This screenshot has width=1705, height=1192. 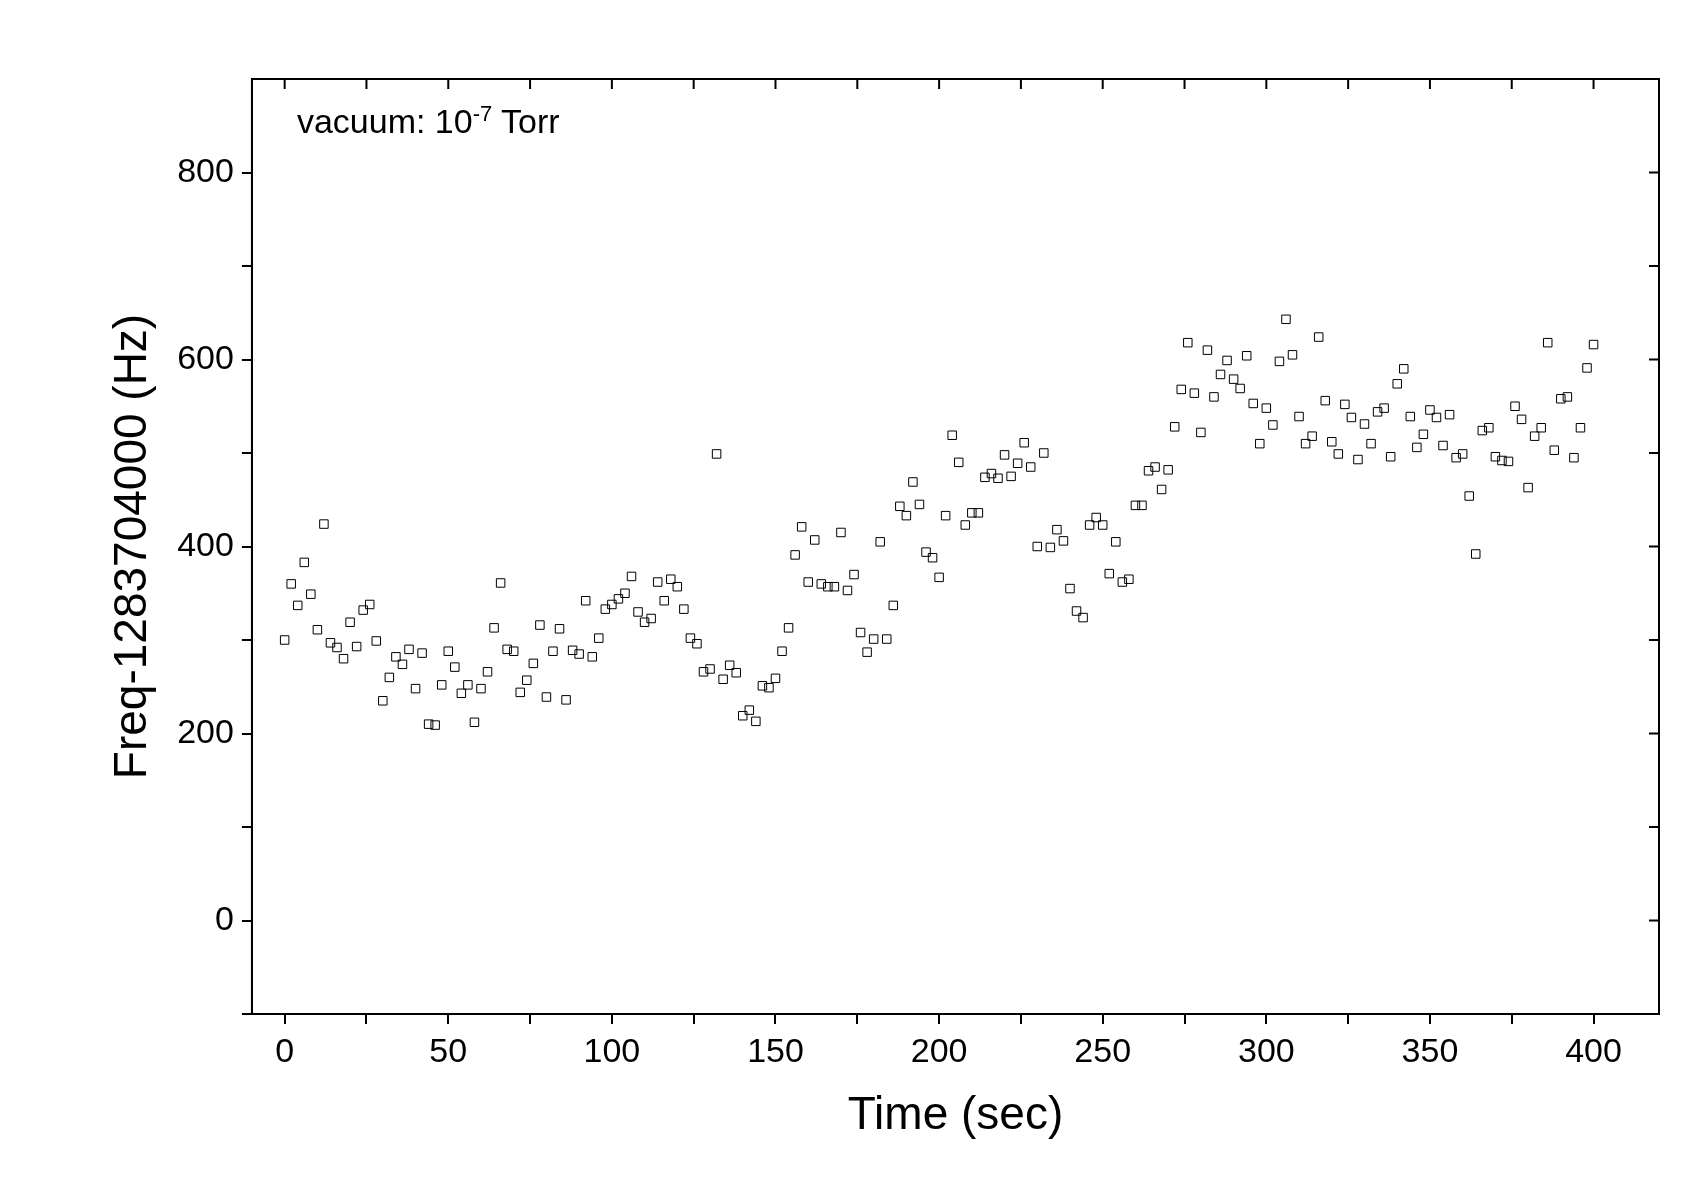 I want to click on annotation: vacuum: 10$^{-7}$ Torr, so click(x=428, y=121).